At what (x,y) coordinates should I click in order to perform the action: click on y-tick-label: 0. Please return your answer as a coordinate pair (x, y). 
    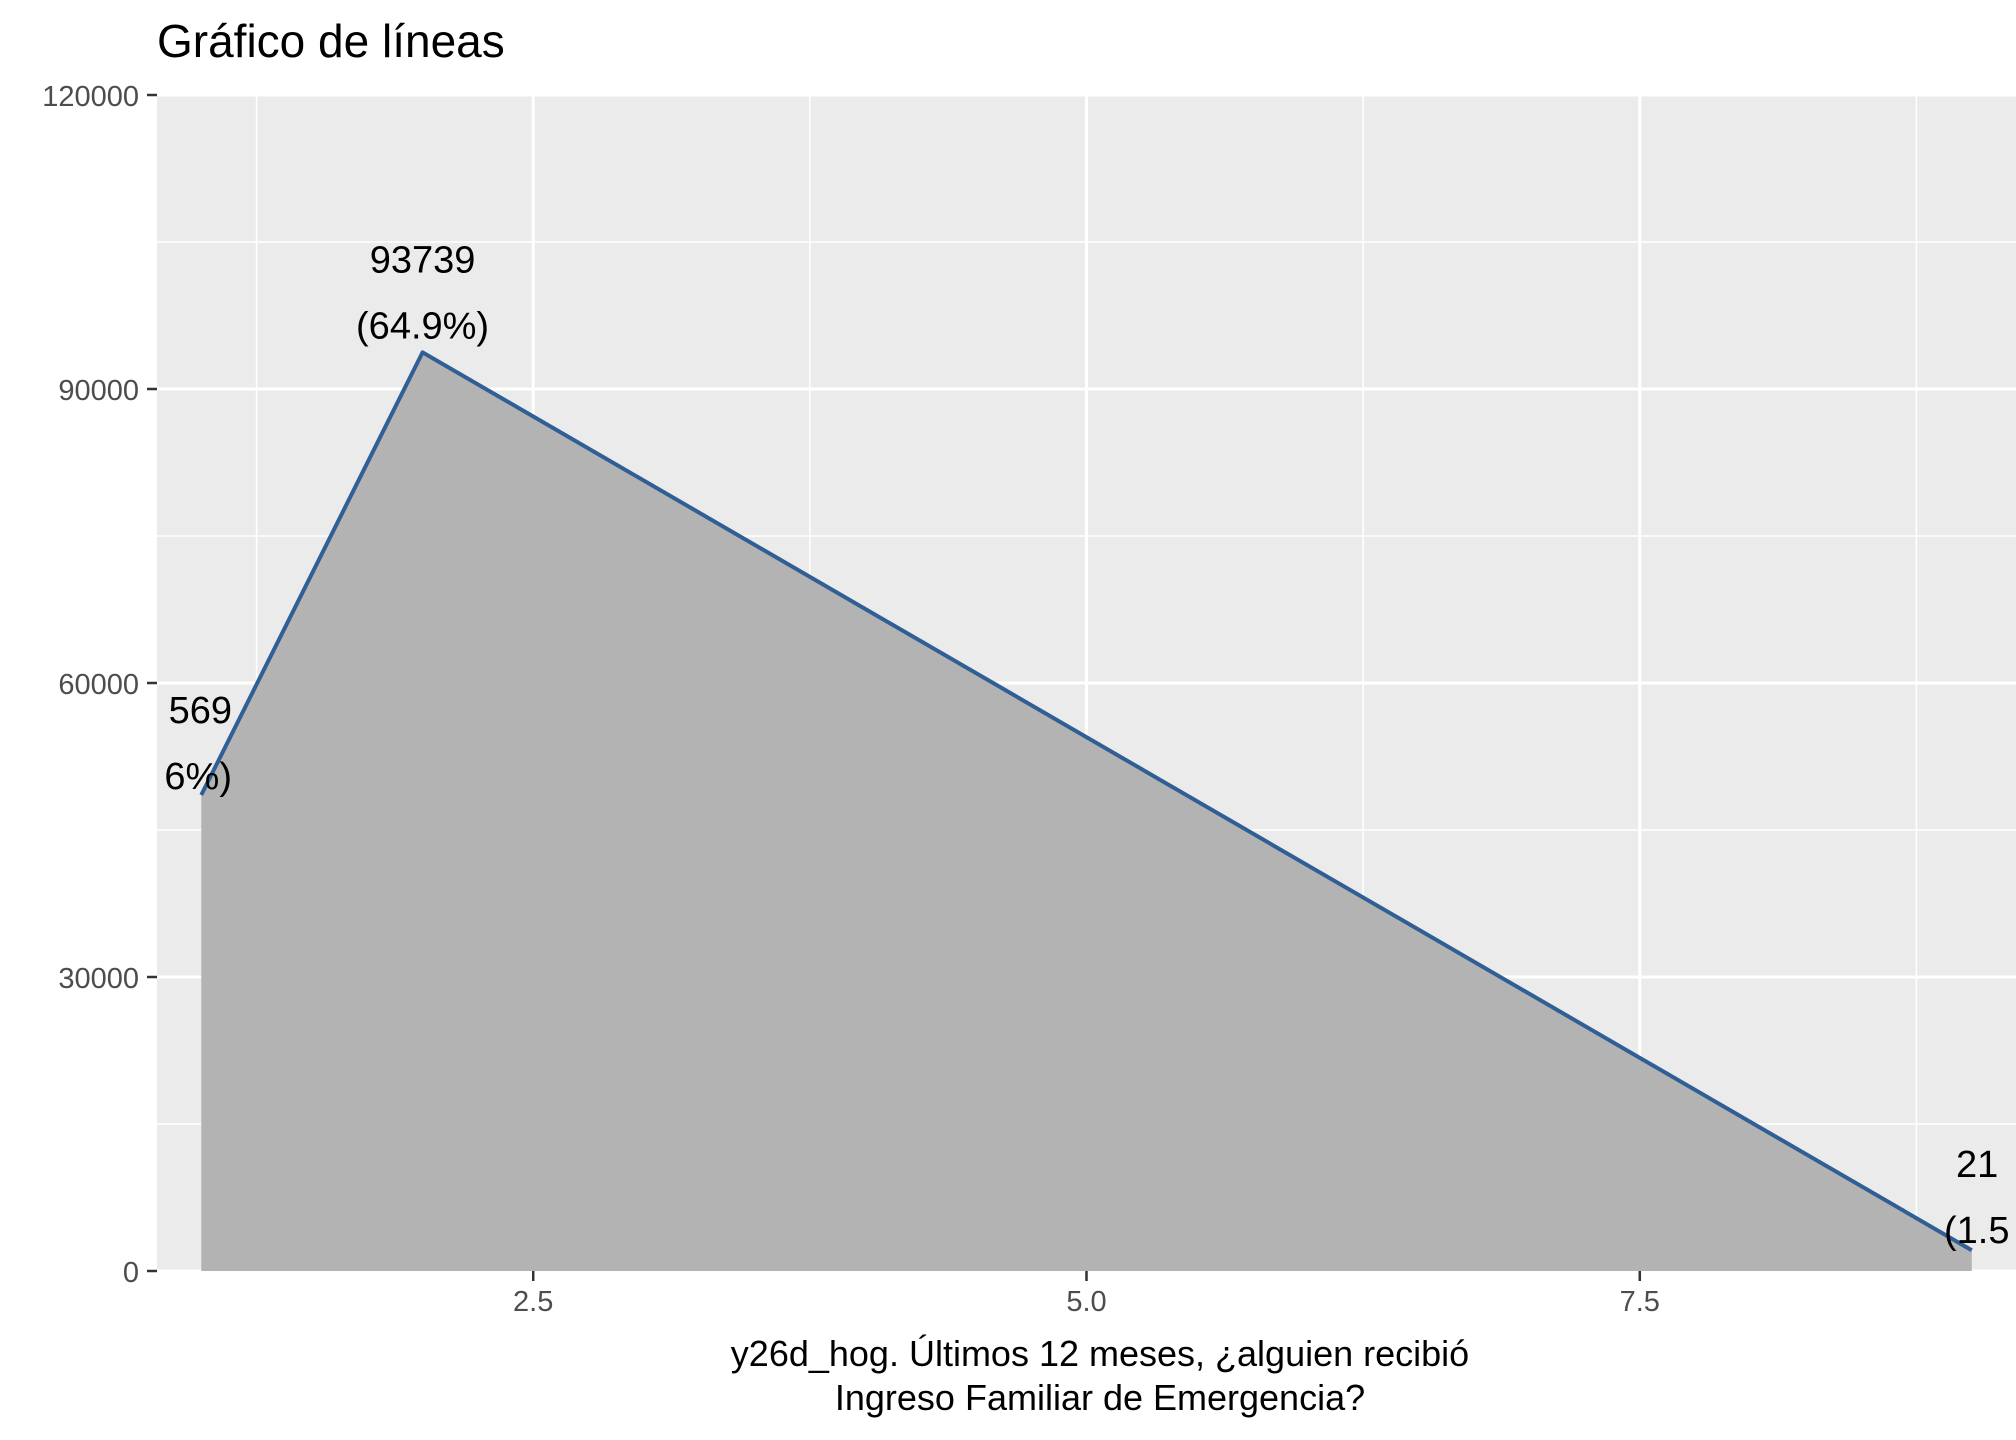
    Looking at the image, I should click on (131, 1273).